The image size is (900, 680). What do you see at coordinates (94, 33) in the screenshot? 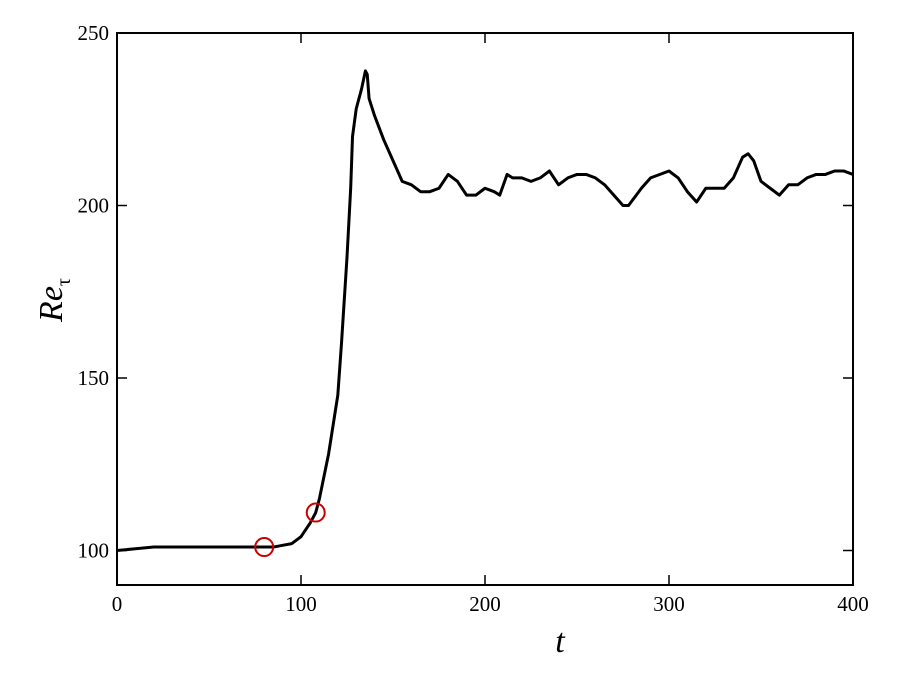
I see `y-tick-label: 250` at bounding box center [94, 33].